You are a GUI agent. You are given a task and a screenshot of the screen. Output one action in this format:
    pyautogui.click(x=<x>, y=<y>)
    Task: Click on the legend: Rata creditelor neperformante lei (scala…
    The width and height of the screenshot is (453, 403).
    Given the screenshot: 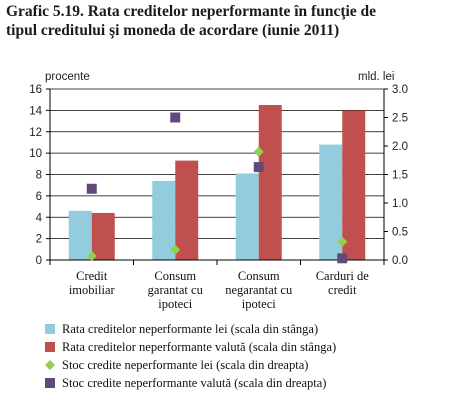 What is the action you would take?
    pyautogui.click(x=190, y=356)
    